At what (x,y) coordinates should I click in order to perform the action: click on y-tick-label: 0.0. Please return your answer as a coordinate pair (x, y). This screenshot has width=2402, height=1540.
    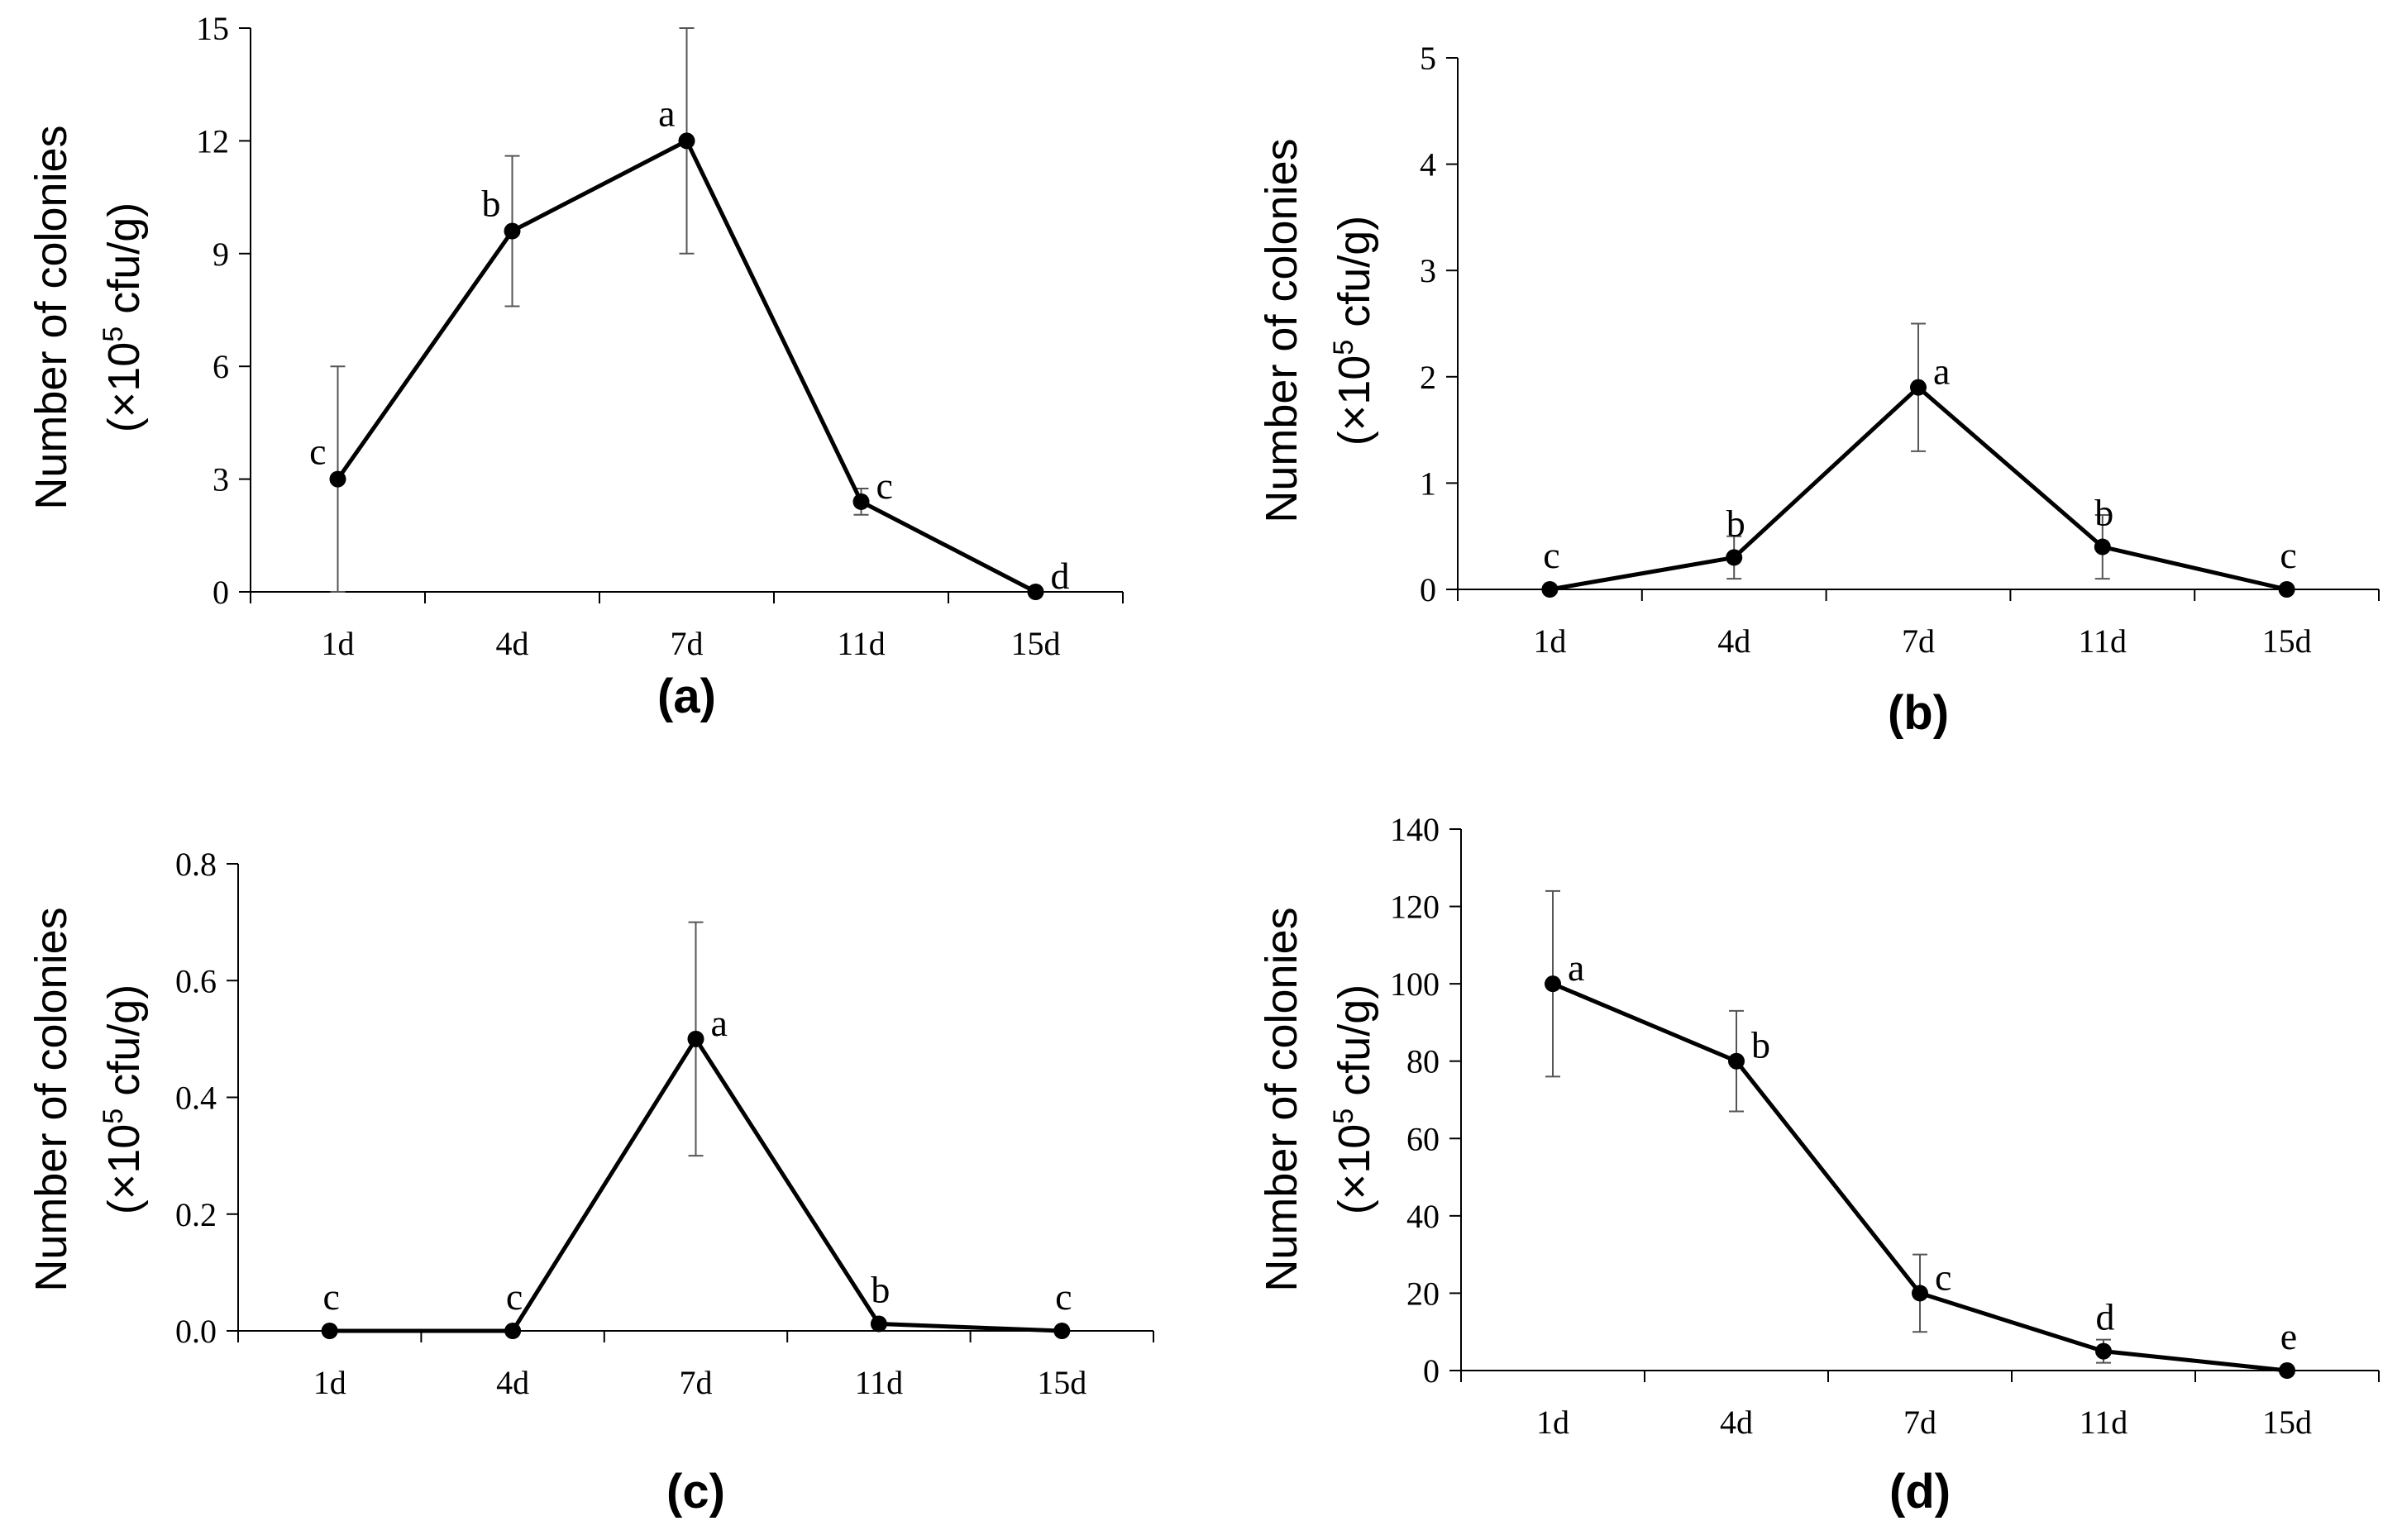
    Looking at the image, I should click on (196, 1331).